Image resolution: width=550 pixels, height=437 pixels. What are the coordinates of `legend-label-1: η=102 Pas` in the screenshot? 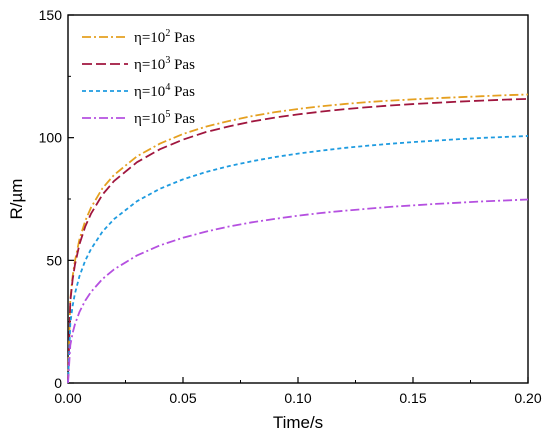 It's located at (164, 37).